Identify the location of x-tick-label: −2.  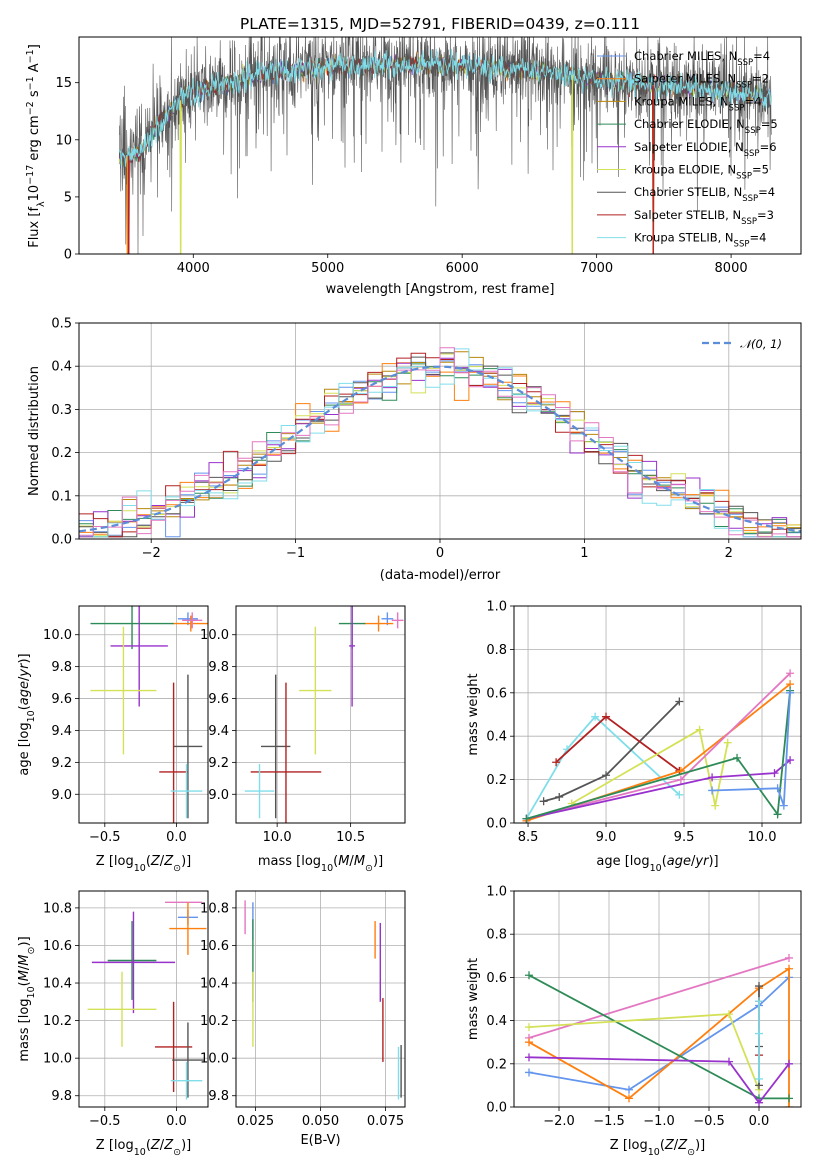
(151, 553).